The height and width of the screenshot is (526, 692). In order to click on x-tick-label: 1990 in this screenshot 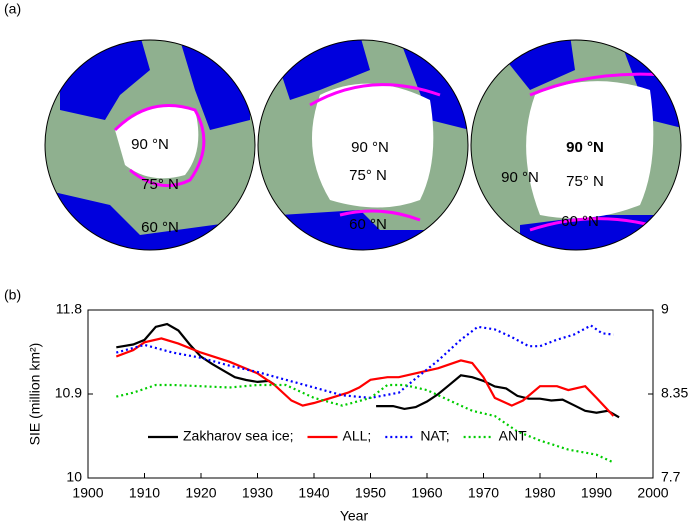, I will do `click(596, 493)`.